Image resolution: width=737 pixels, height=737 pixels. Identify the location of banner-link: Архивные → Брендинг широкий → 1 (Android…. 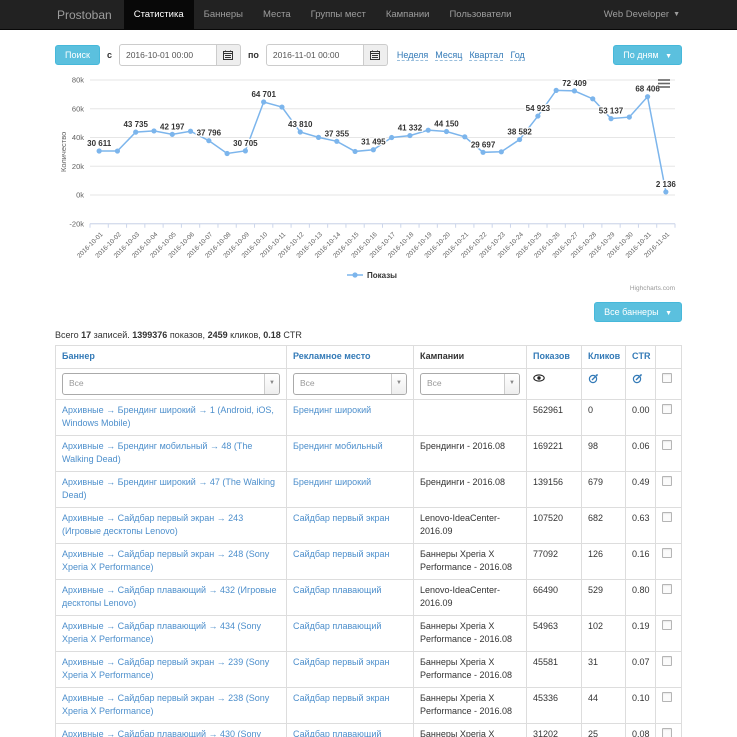
(168, 416).